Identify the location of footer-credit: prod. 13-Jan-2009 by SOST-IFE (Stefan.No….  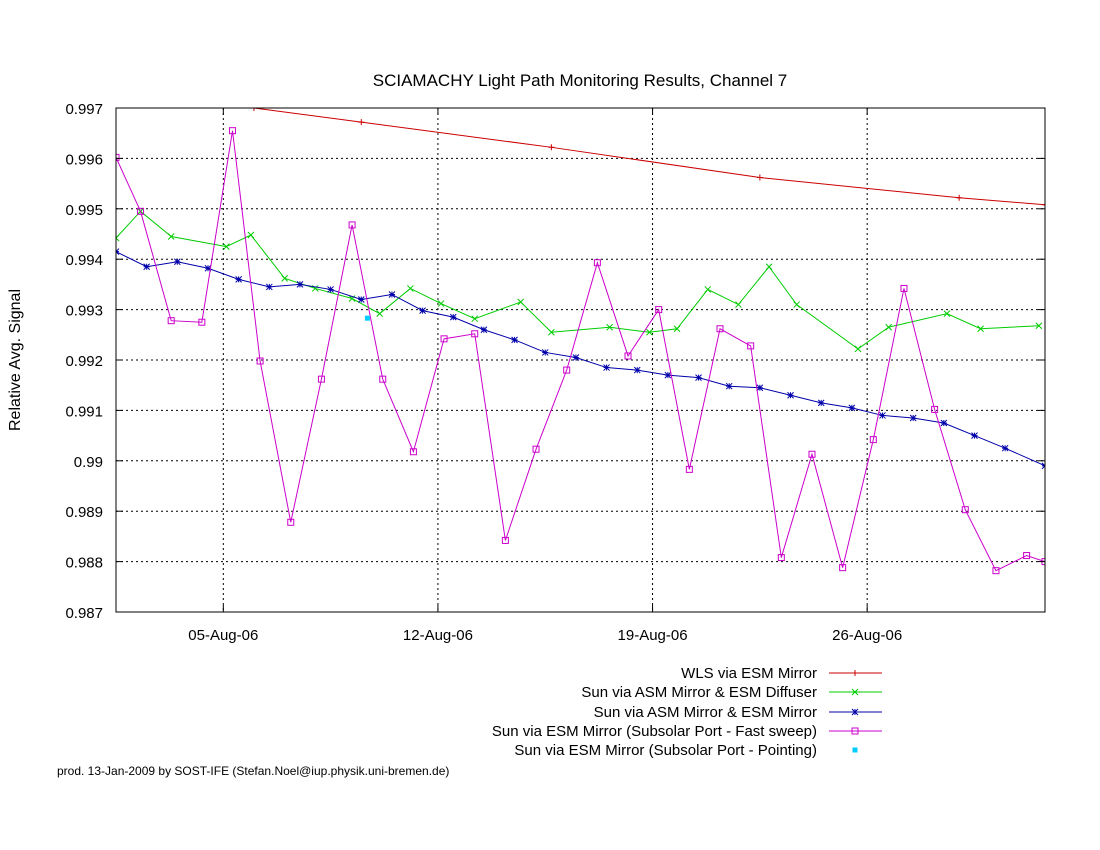
(253, 771).